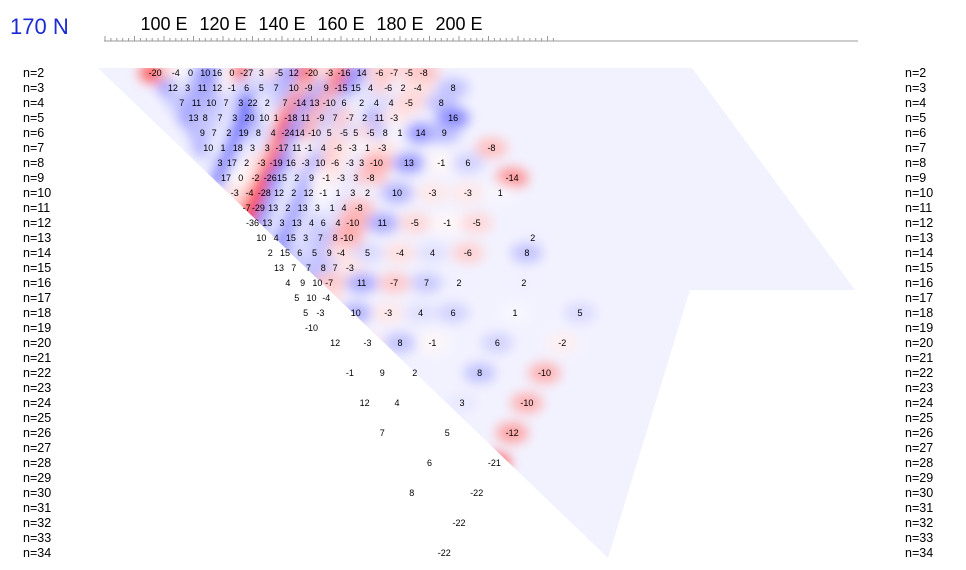  I want to click on y-label-left: n=22, so click(37, 373).